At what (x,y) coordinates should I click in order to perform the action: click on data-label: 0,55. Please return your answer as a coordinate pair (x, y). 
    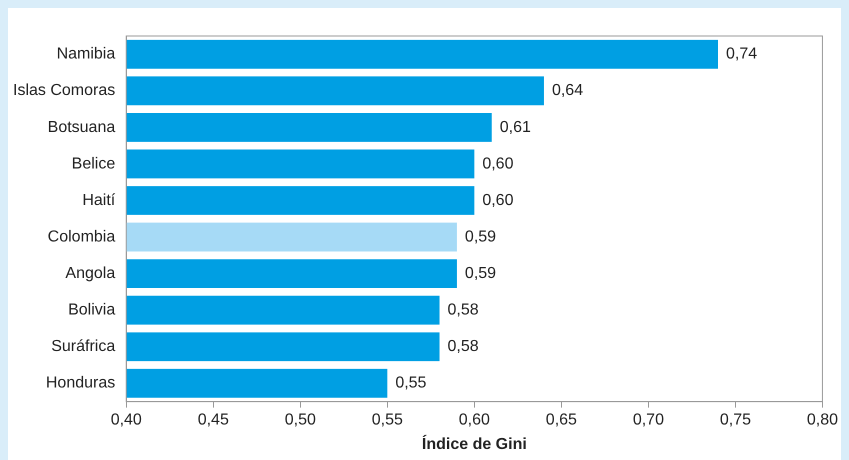
    Looking at the image, I should click on (411, 383).